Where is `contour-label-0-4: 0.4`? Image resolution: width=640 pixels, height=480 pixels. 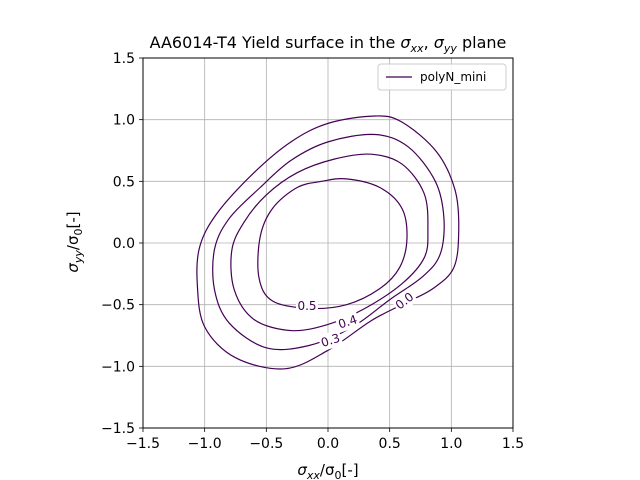 contour-label-0-4: 0.4 is located at coordinates (347, 321).